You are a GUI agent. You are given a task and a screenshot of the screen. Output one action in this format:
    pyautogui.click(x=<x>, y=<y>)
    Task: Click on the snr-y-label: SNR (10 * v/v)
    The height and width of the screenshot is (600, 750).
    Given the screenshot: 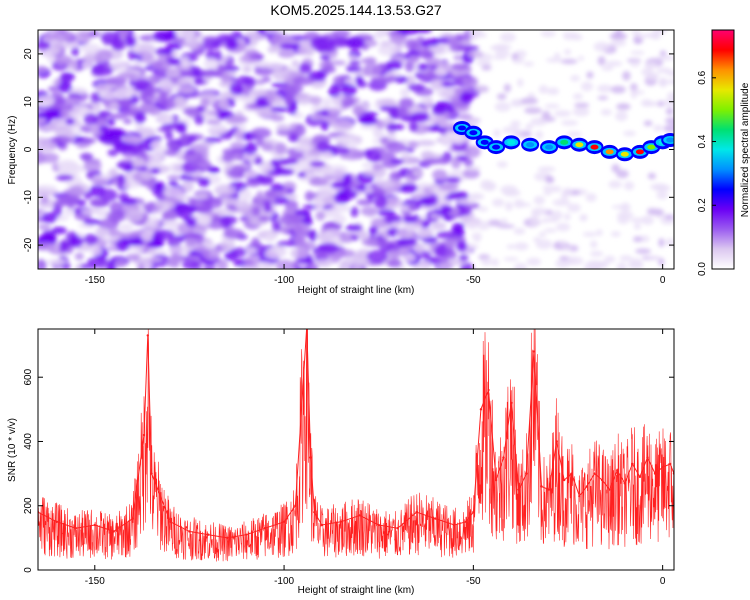 What is the action you would take?
    pyautogui.click(x=12, y=450)
    